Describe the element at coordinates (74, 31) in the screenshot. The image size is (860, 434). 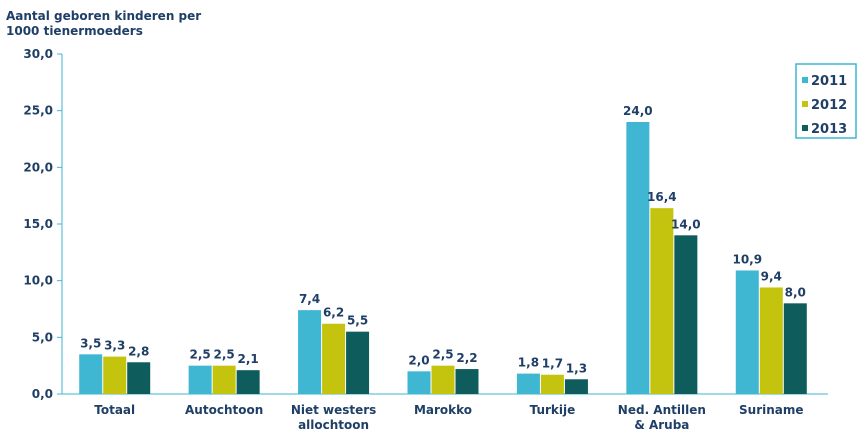
I see `y-axis-title-line: 1000 tienermoeders` at that location.